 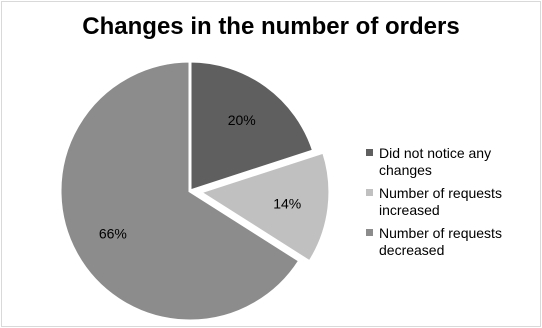 I want to click on pie-slice-increased, so click(x=264, y=207).